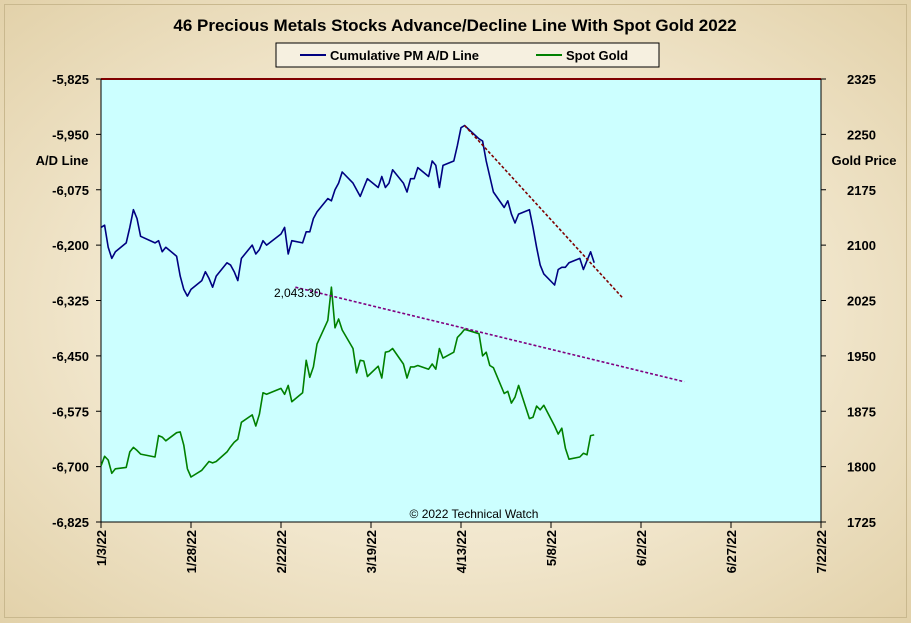 Image resolution: width=911 pixels, height=623 pixels. Describe the element at coordinates (597, 55) in the screenshot. I see `legend-label-gold: Spot Gold` at that location.